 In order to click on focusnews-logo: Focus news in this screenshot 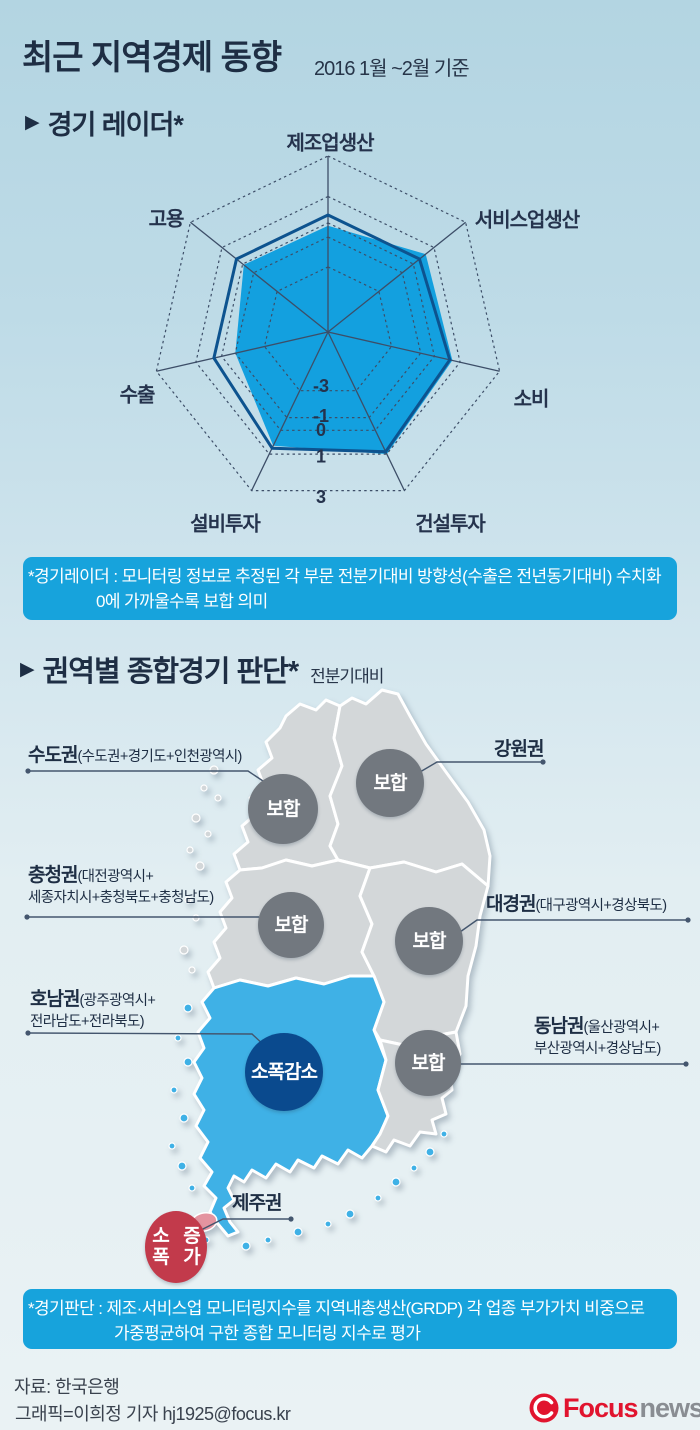, I will do `click(614, 1408)`.